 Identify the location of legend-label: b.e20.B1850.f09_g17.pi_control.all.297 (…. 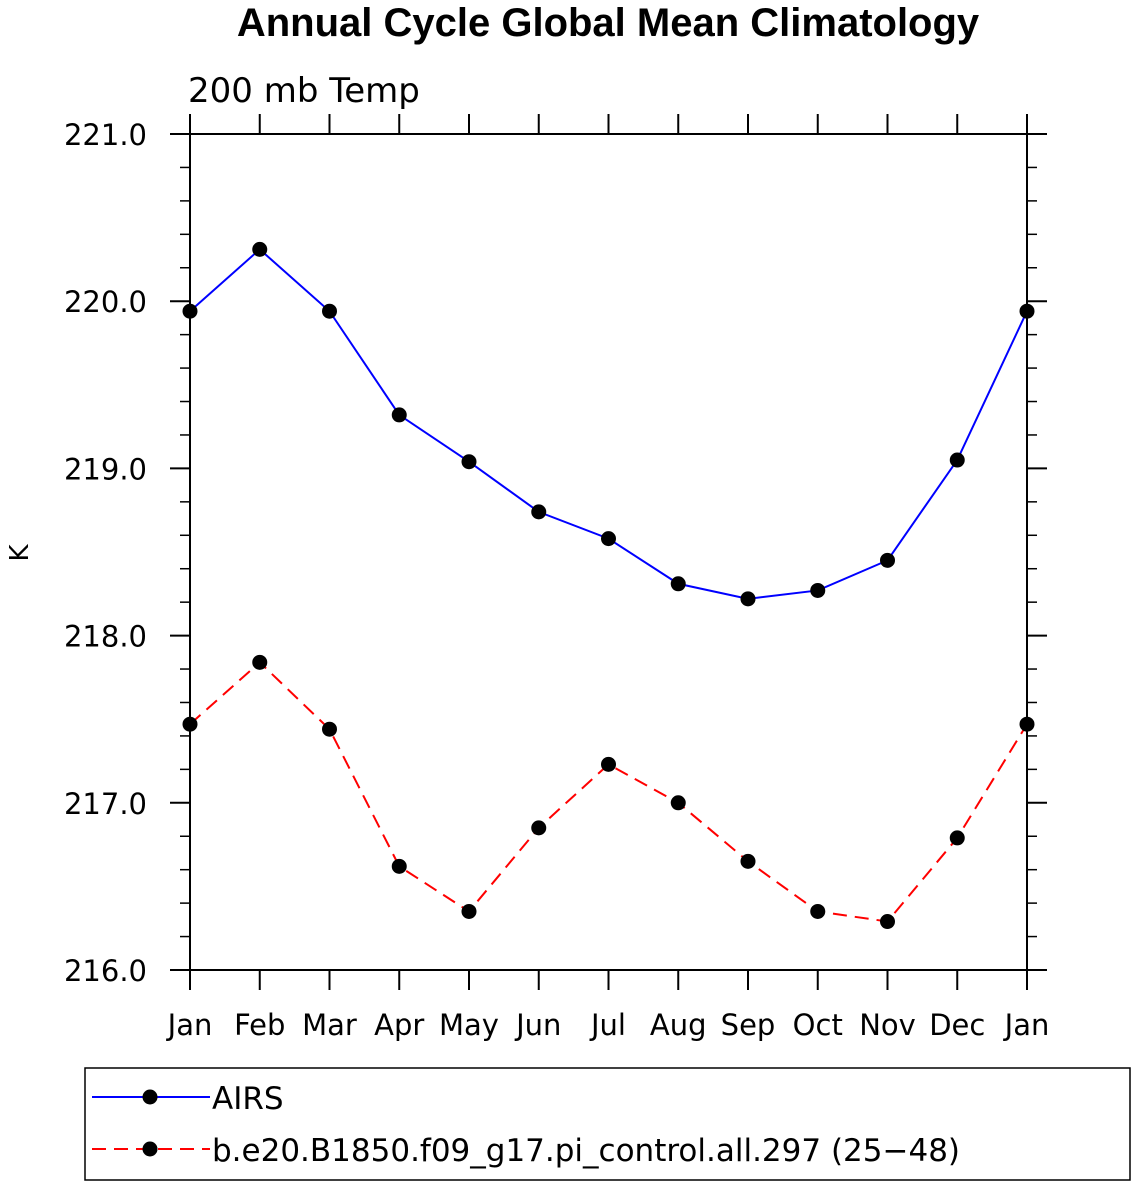
(586, 1151).